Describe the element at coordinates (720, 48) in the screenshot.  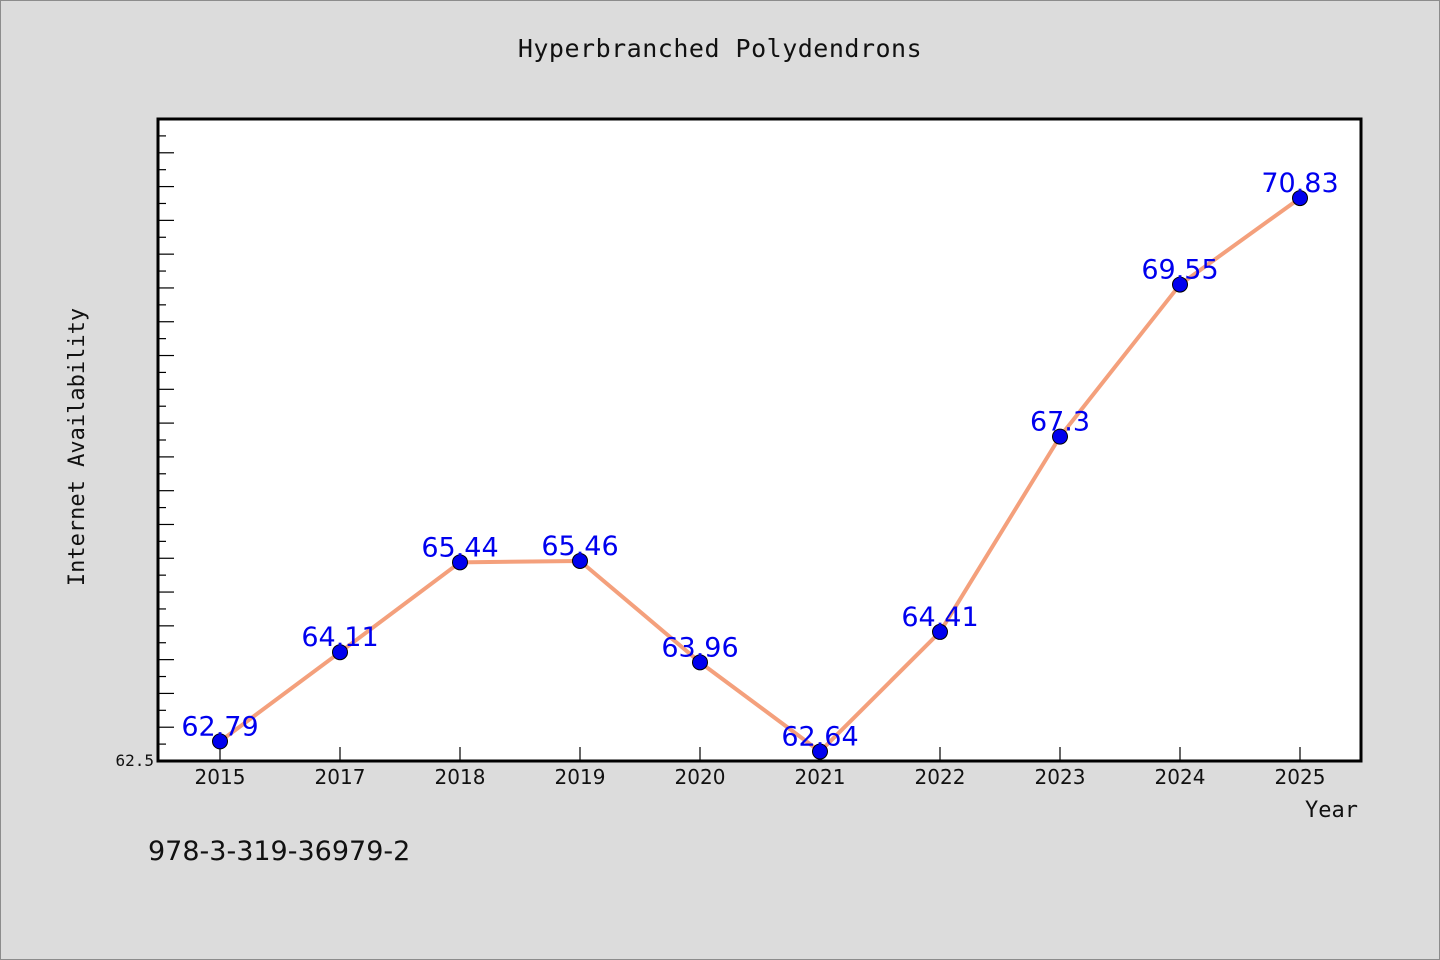
I see `chart-title: Hyperbranched Polydendrons` at that location.